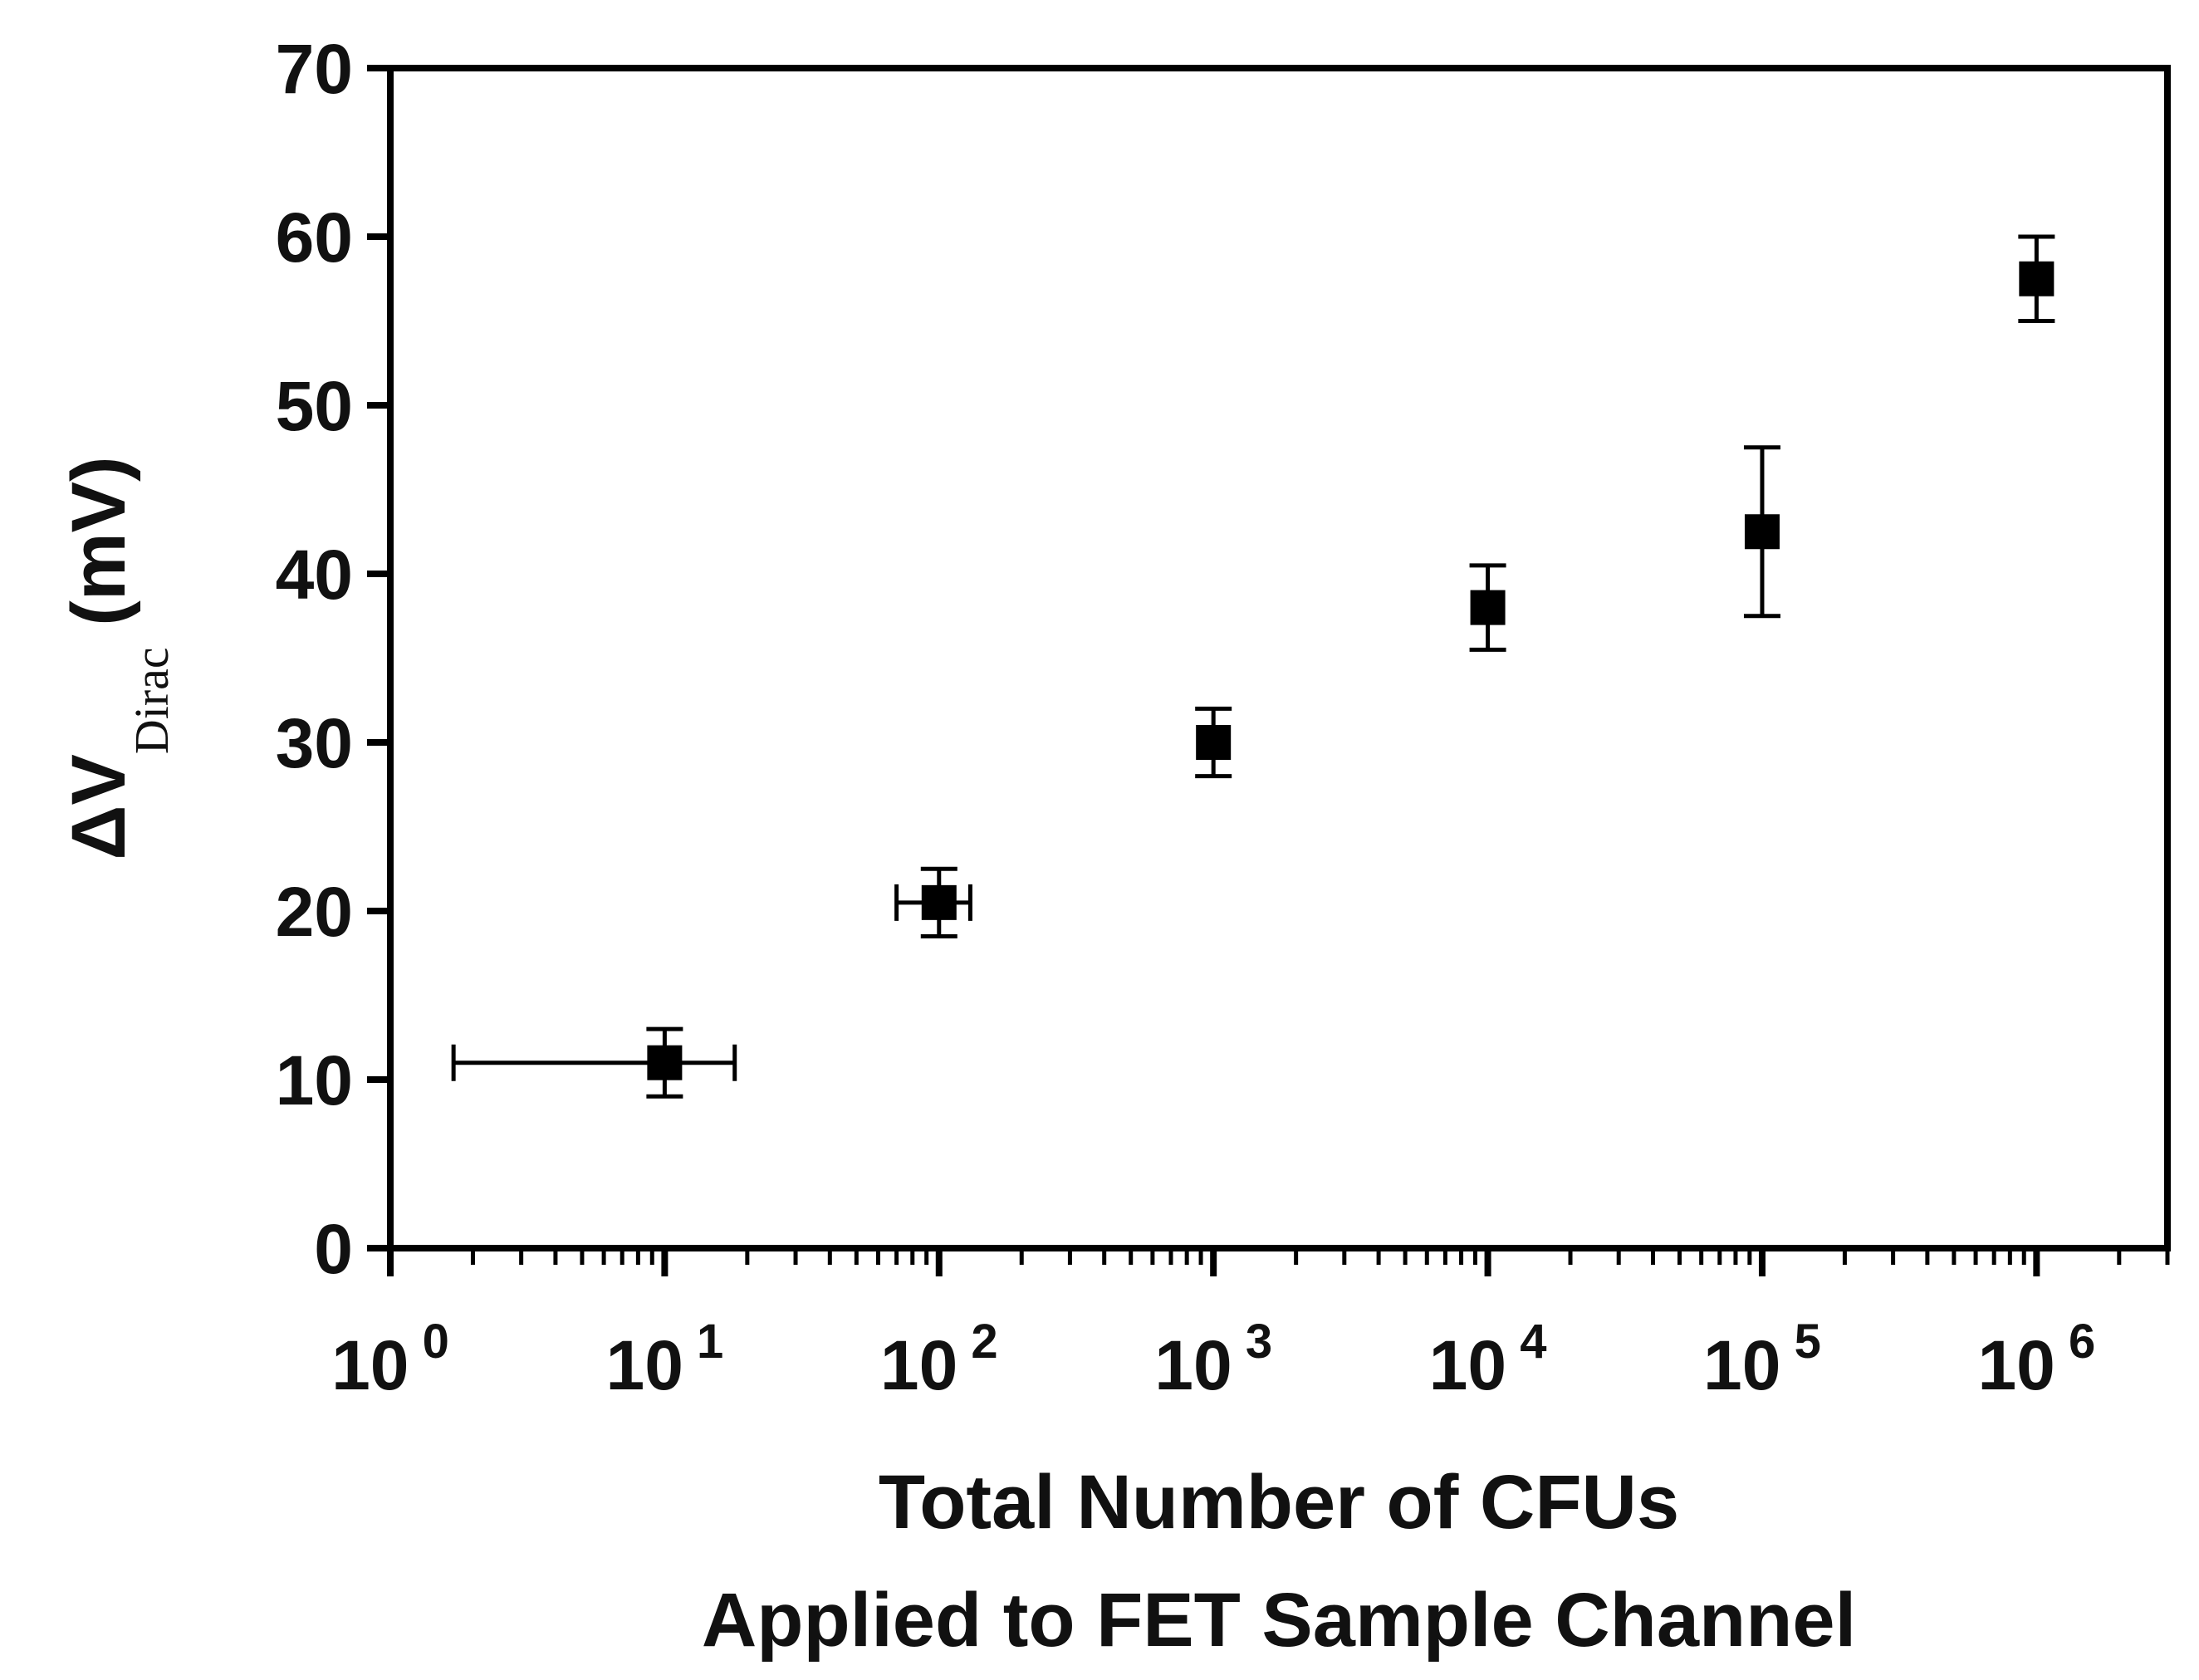 The height and width of the screenshot is (1680, 2199). Describe the element at coordinates (314, 575) in the screenshot. I see `y-tick-label: 40` at that location.